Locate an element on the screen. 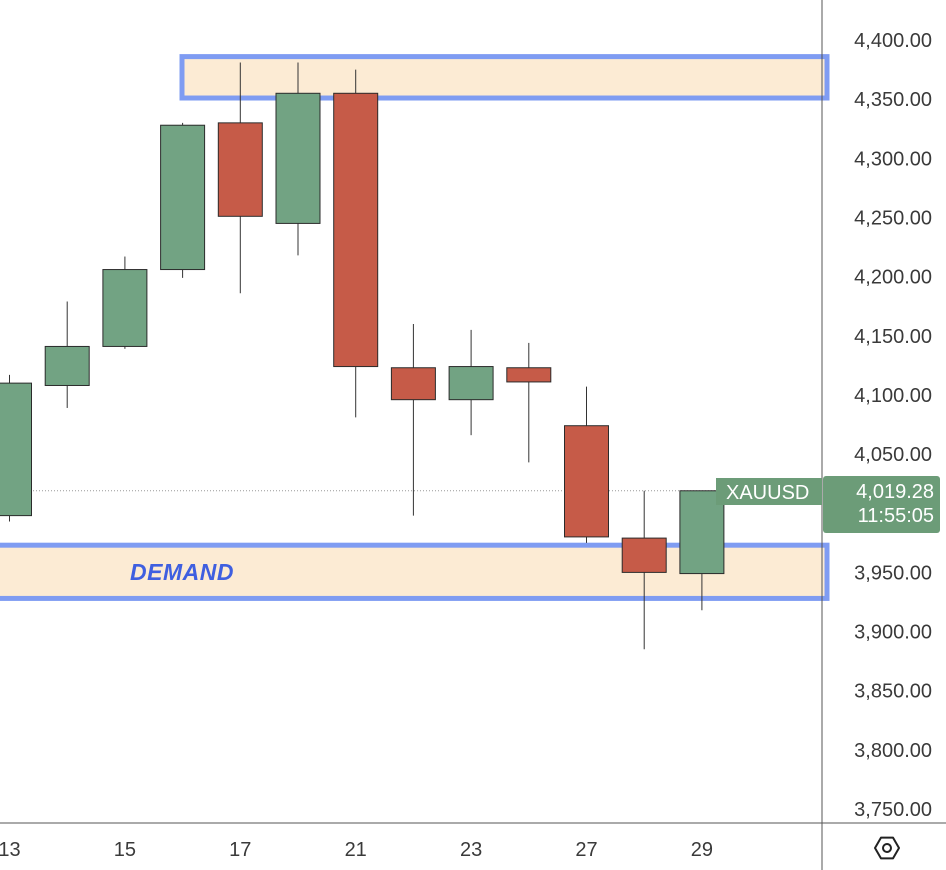 The height and width of the screenshot is (870, 946). price-tick-label: 4,200.00 is located at coordinates (893, 278).